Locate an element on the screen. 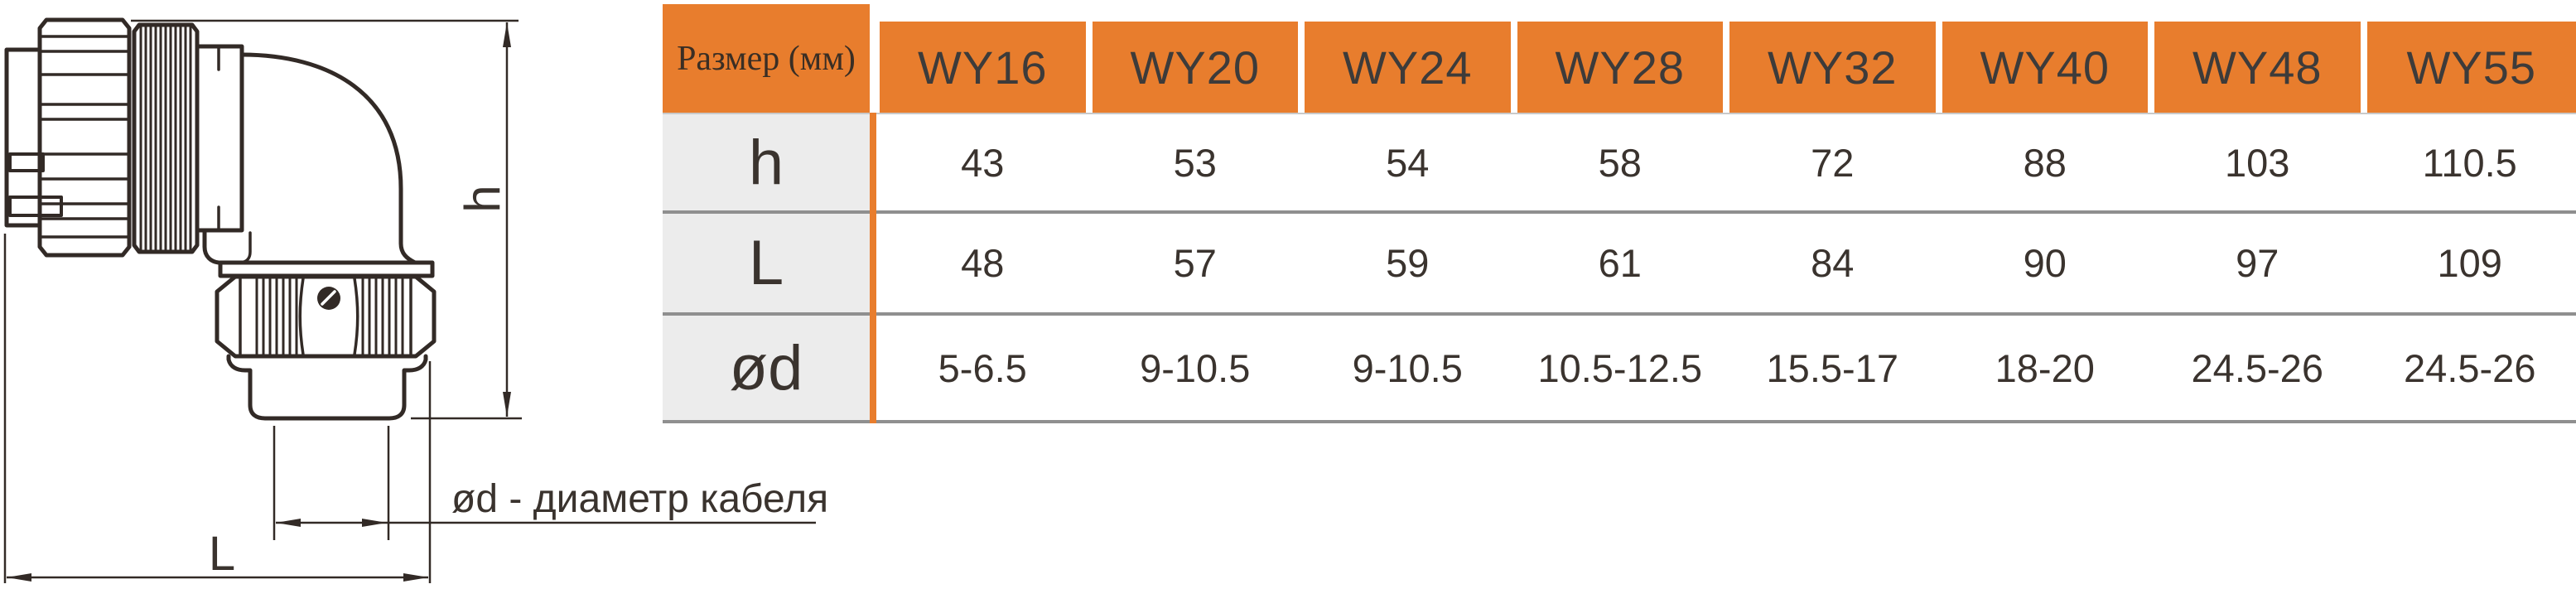  table-cell: 97 is located at coordinates (2257, 265).